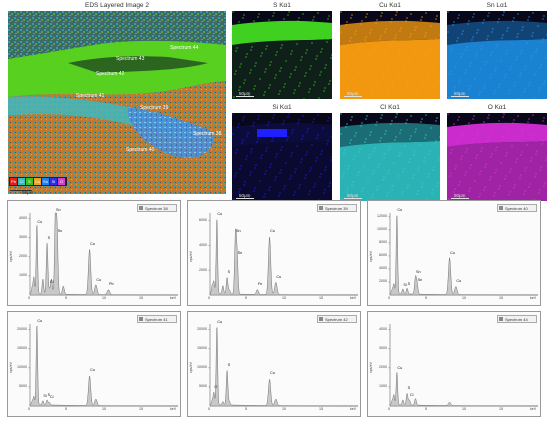 This screenshot has width=550, height=424. I want to click on spectrum-label: Spectrum 38, so click(207, 134).